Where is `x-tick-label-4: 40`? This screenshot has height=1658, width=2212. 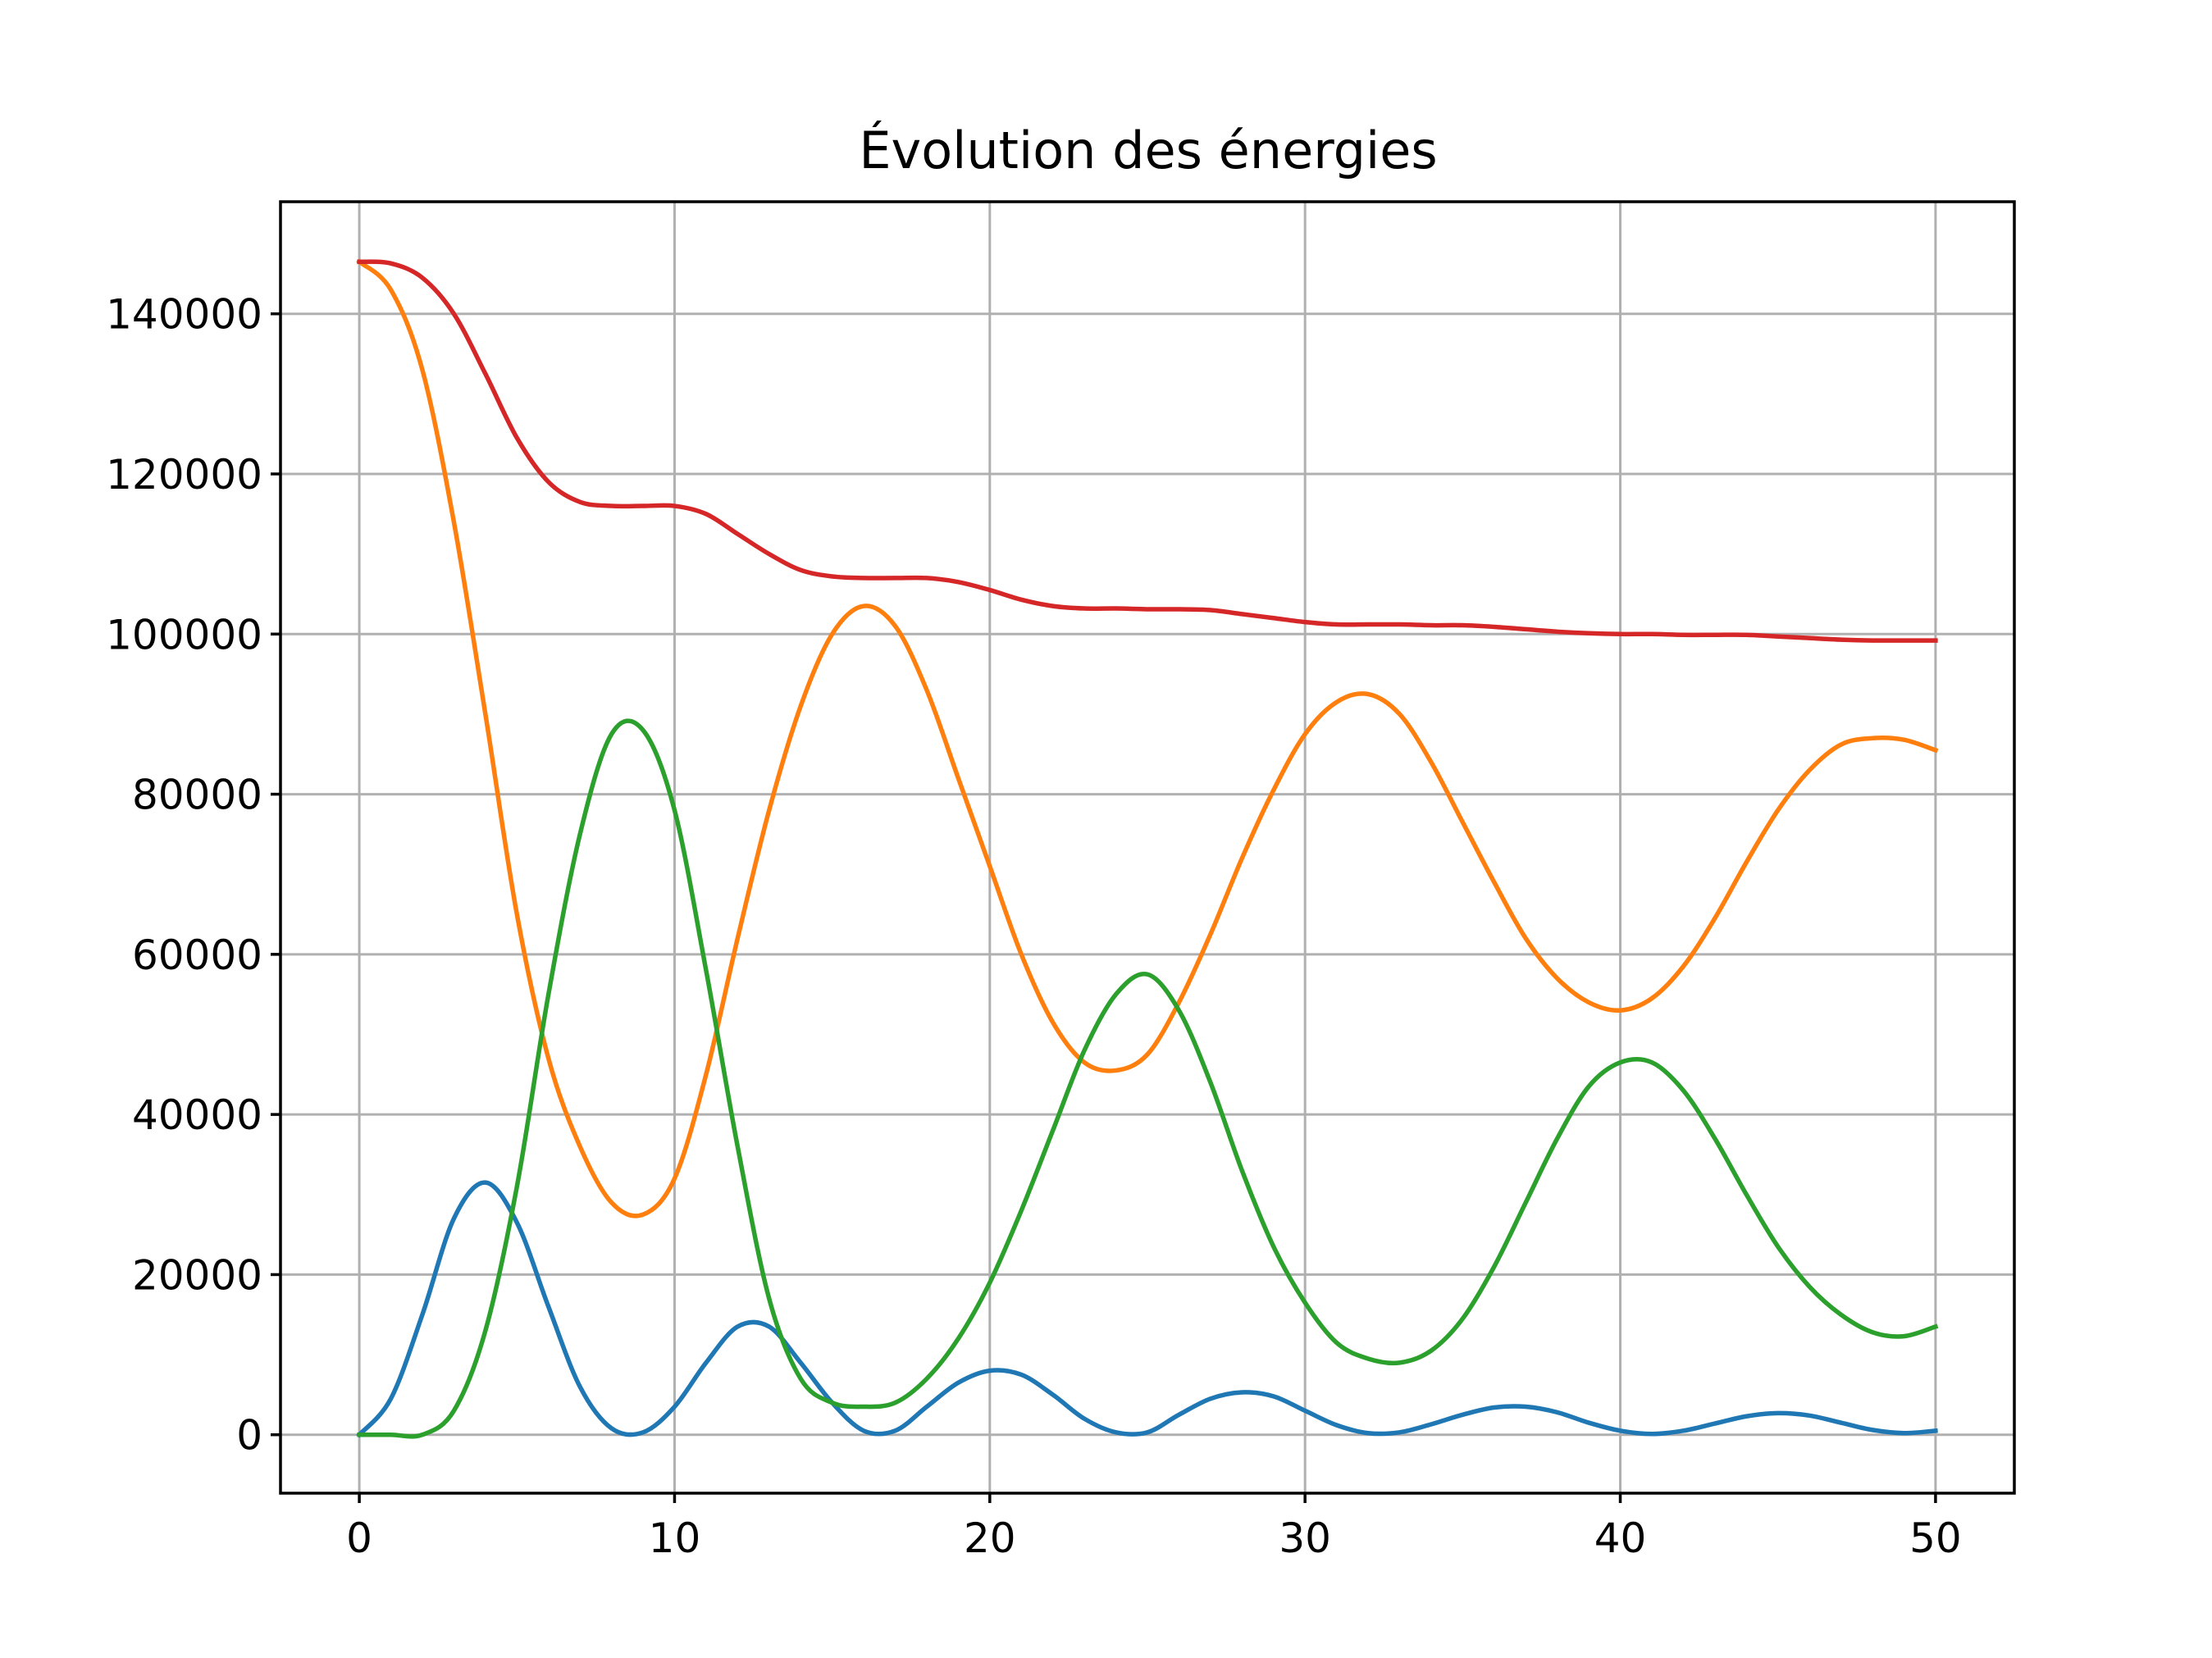 x-tick-label-4: 40 is located at coordinates (1620, 1538).